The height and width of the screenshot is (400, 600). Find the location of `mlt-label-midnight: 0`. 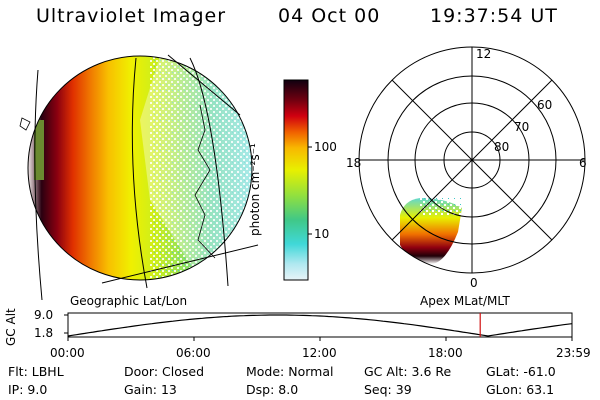

mlt-label-midnight: 0 is located at coordinates (474, 283).